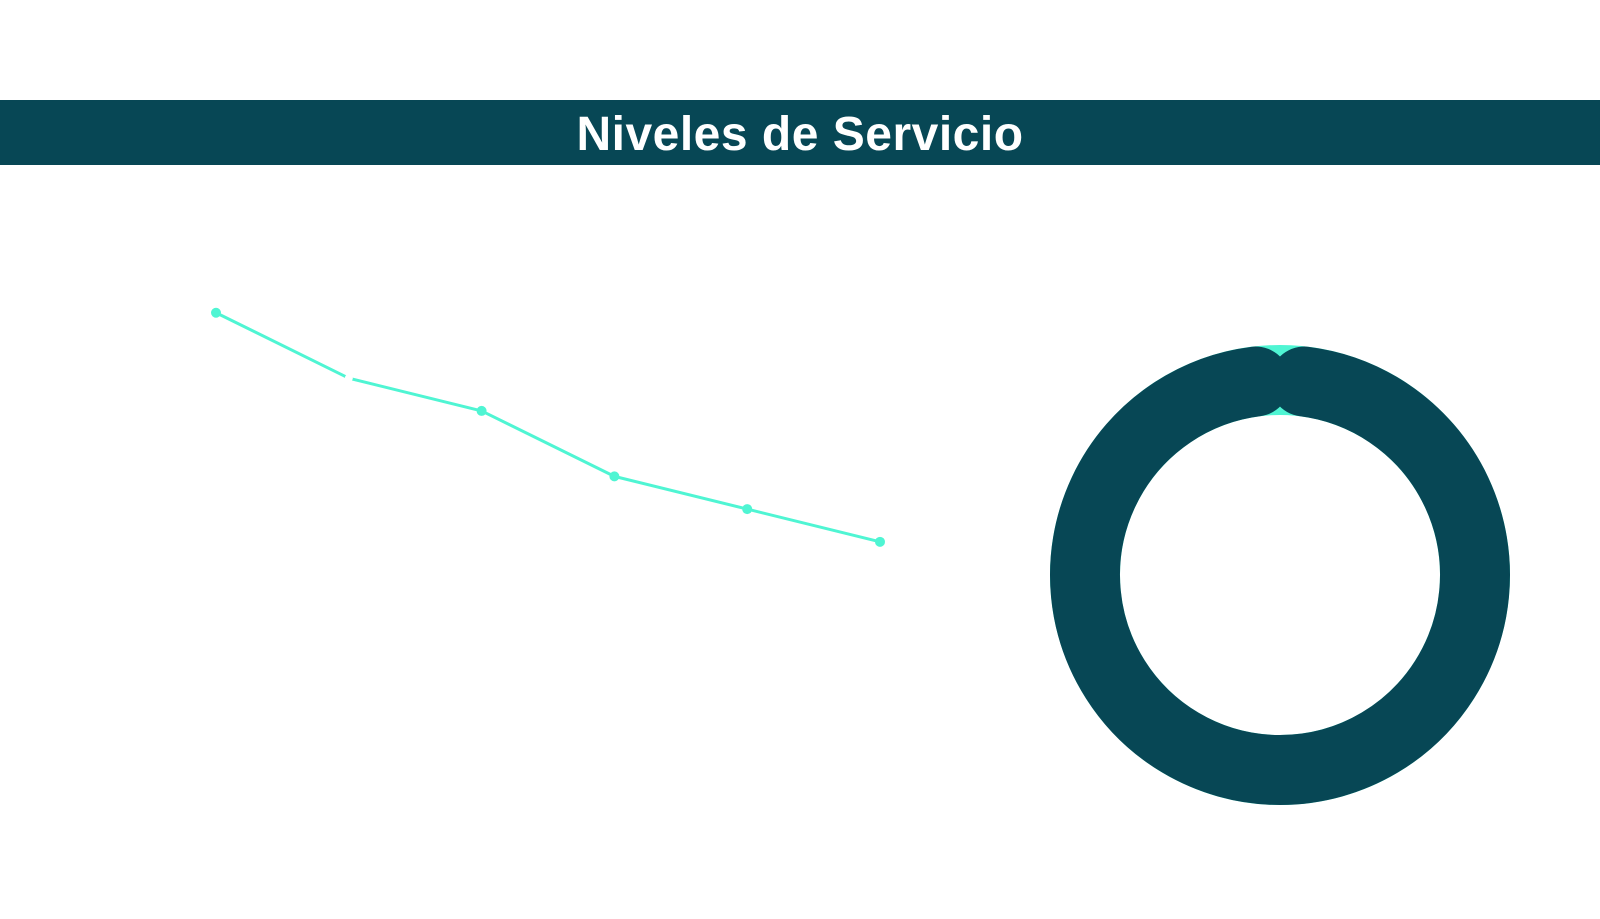 Image resolution: width=1600 pixels, height=919 pixels. I want to click on donut-slice-main, so click(1280, 575).